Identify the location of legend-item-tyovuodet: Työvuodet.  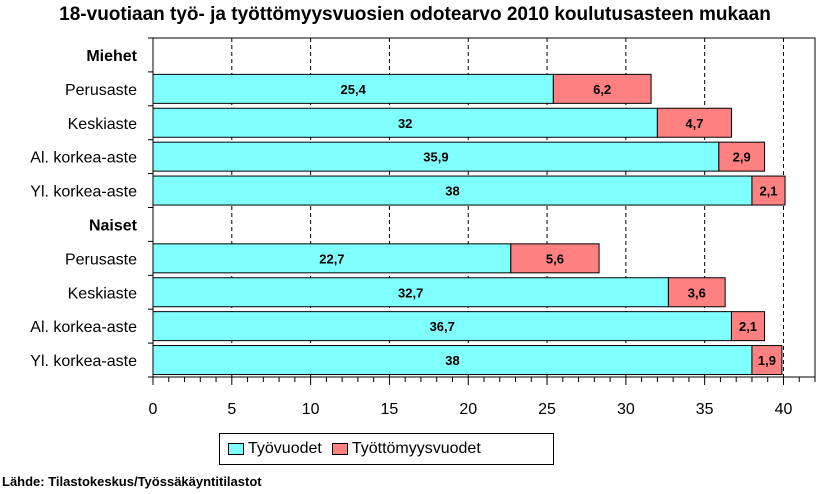
(275, 449).